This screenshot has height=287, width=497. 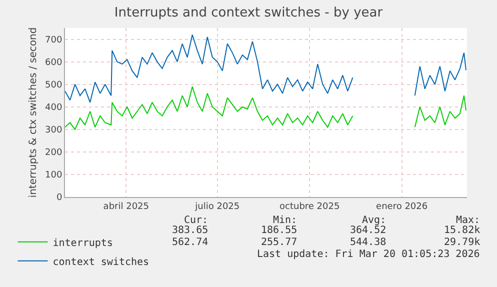 I want to click on text: 29.79k, so click(x=462, y=242).